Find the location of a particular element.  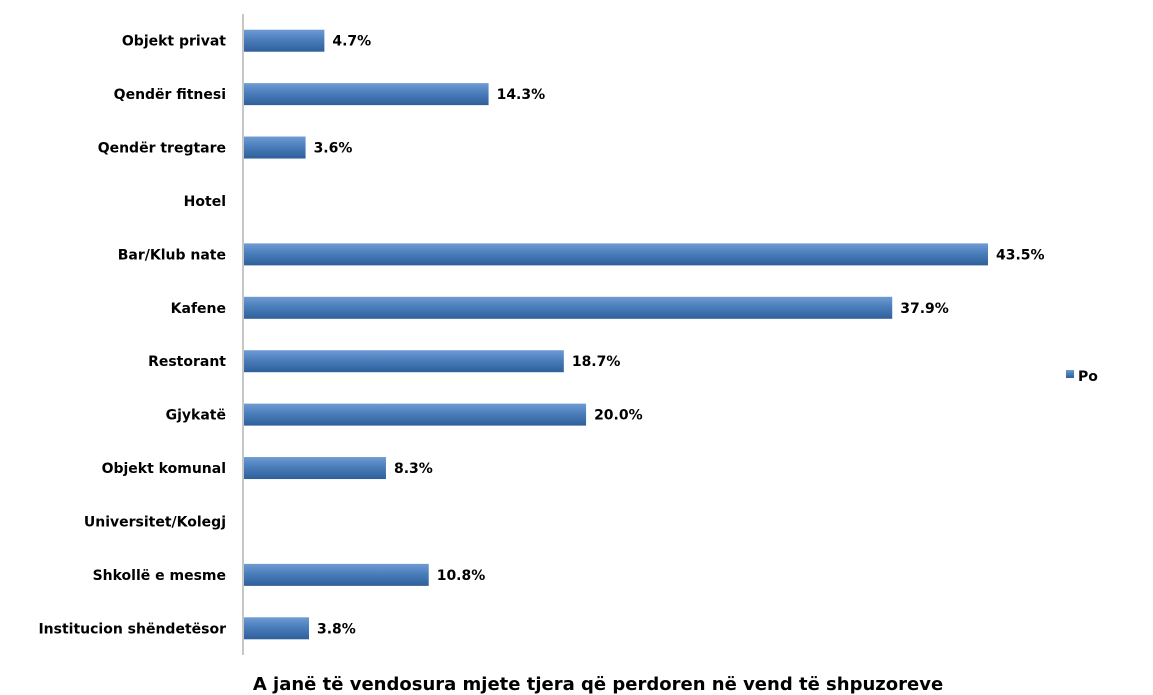

category-label-kafene: Kafene is located at coordinates (198, 309).